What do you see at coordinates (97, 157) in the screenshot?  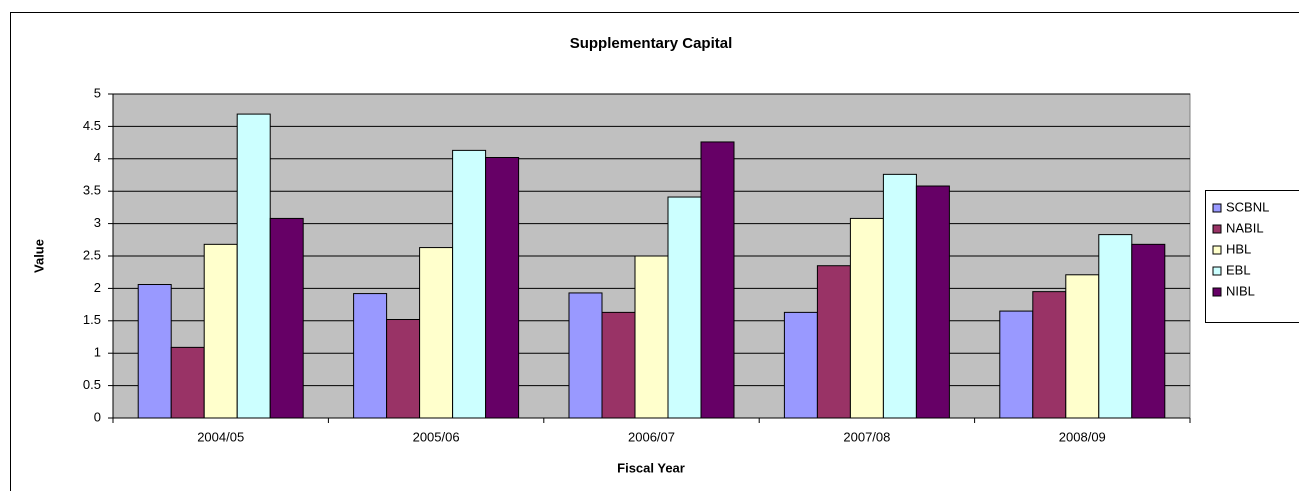 I see `y-tick-label: 4` at bounding box center [97, 157].